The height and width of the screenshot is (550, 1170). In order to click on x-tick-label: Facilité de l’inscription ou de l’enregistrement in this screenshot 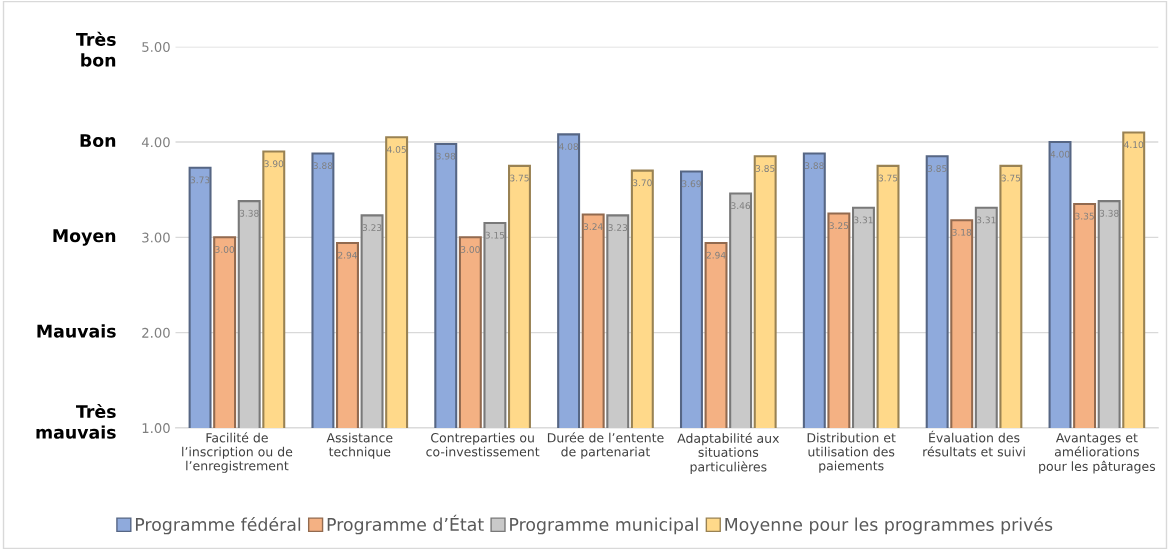, I will do `click(237, 452)`.